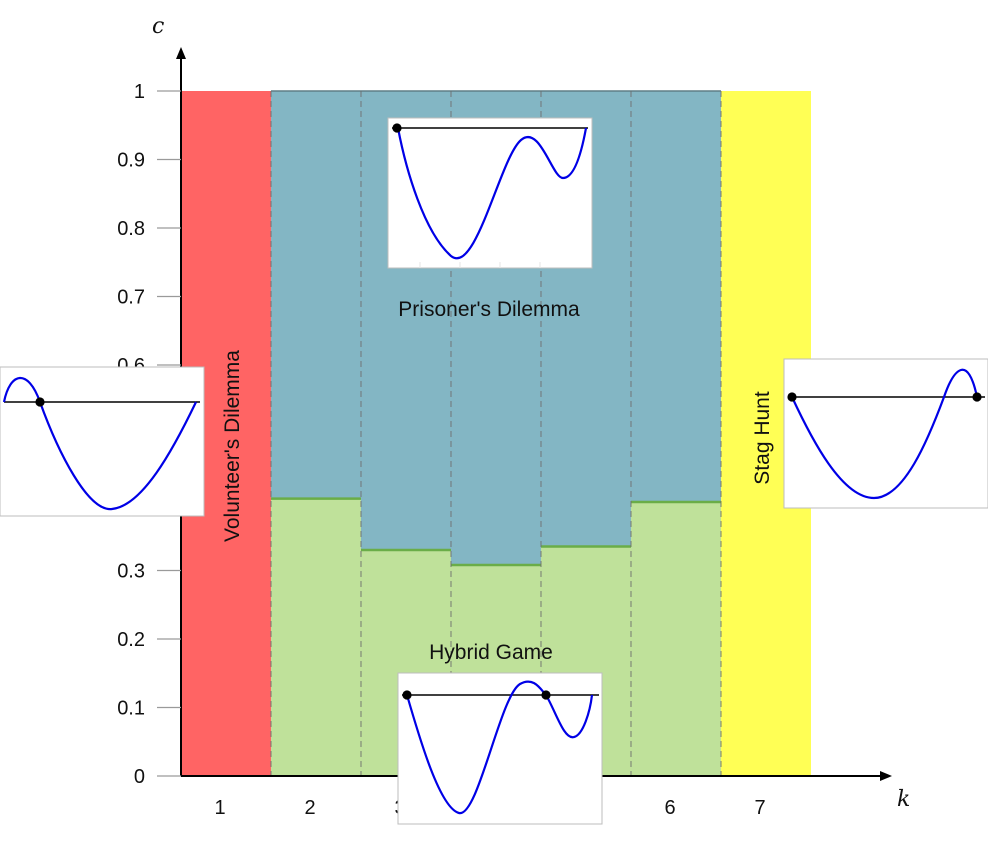 Image resolution: width=988 pixels, height=844 pixels. I want to click on x-tick-label: 7, so click(759, 808).